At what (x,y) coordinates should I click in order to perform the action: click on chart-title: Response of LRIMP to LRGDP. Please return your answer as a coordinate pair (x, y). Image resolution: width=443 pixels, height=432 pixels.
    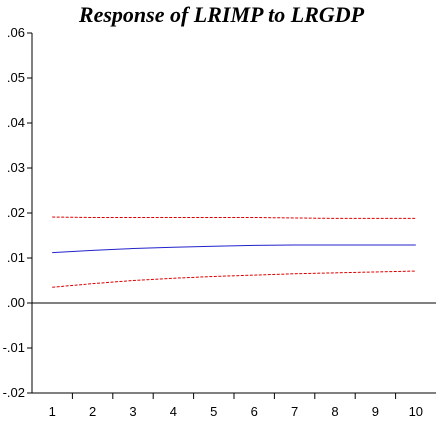
    Looking at the image, I should click on (221, 14).